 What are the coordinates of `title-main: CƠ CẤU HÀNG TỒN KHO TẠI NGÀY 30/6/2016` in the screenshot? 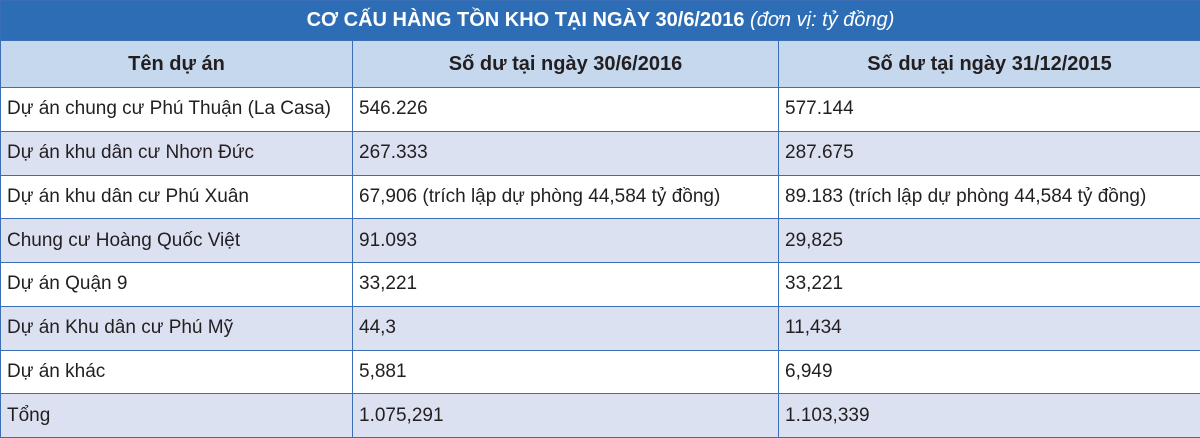 It's located at (526, 20).